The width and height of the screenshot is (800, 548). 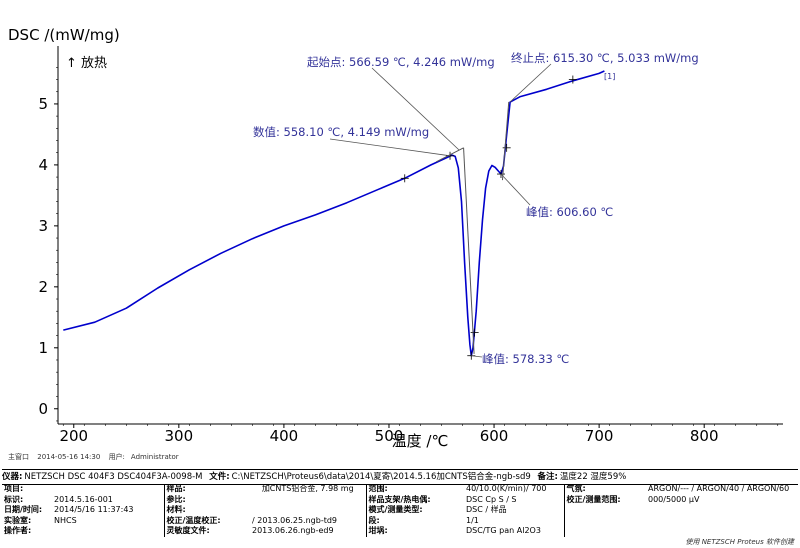 I want to click on user-name: Administrator, so click(x=154, y=457).